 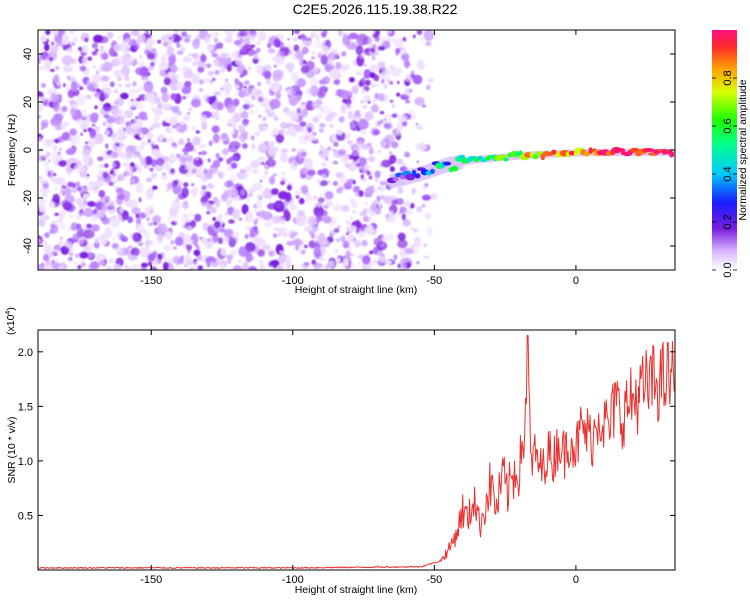 What do you see at coordinates (728, 125) in the screenshot?
I see `colorbar-tick-label: 0.6` at bounding box center [728, 125].